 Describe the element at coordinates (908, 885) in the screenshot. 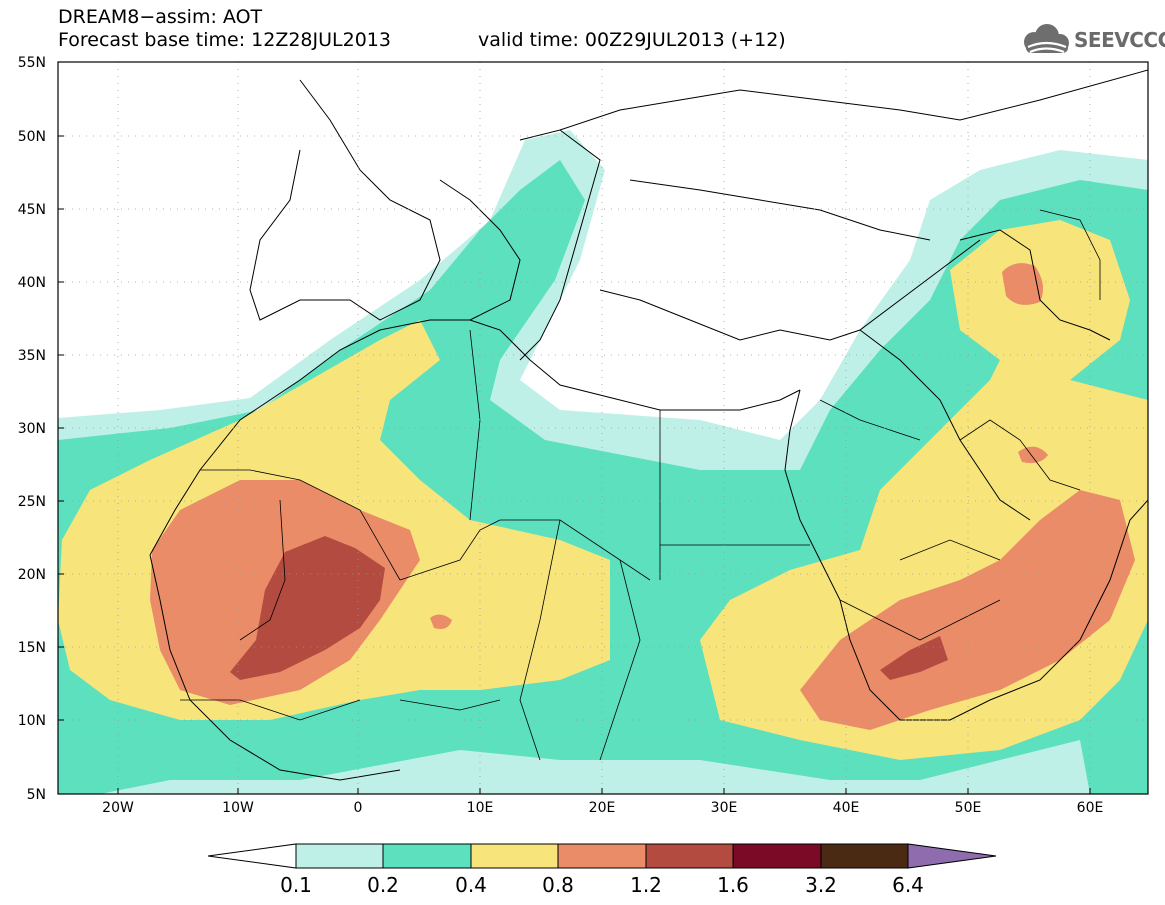

I see `colorbar-label: 6.4` at that location.